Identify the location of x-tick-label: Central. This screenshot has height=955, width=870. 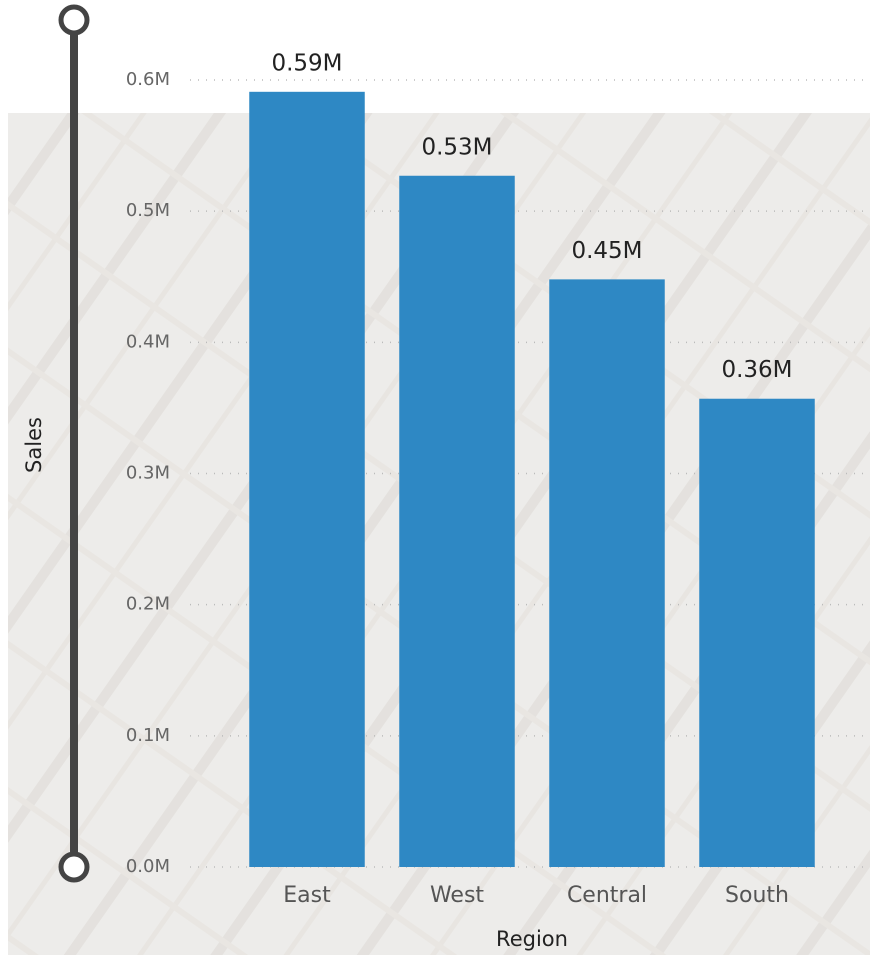
(607, 895).